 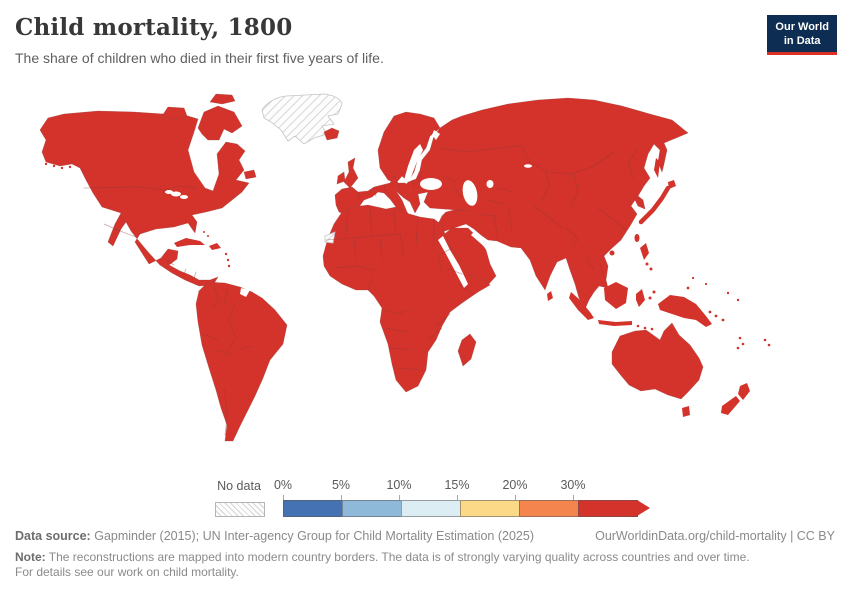 What do you see at coordinates (174, 113) in the screenshot?
I see `region-victoria-island` at bounding box center [174, 113].